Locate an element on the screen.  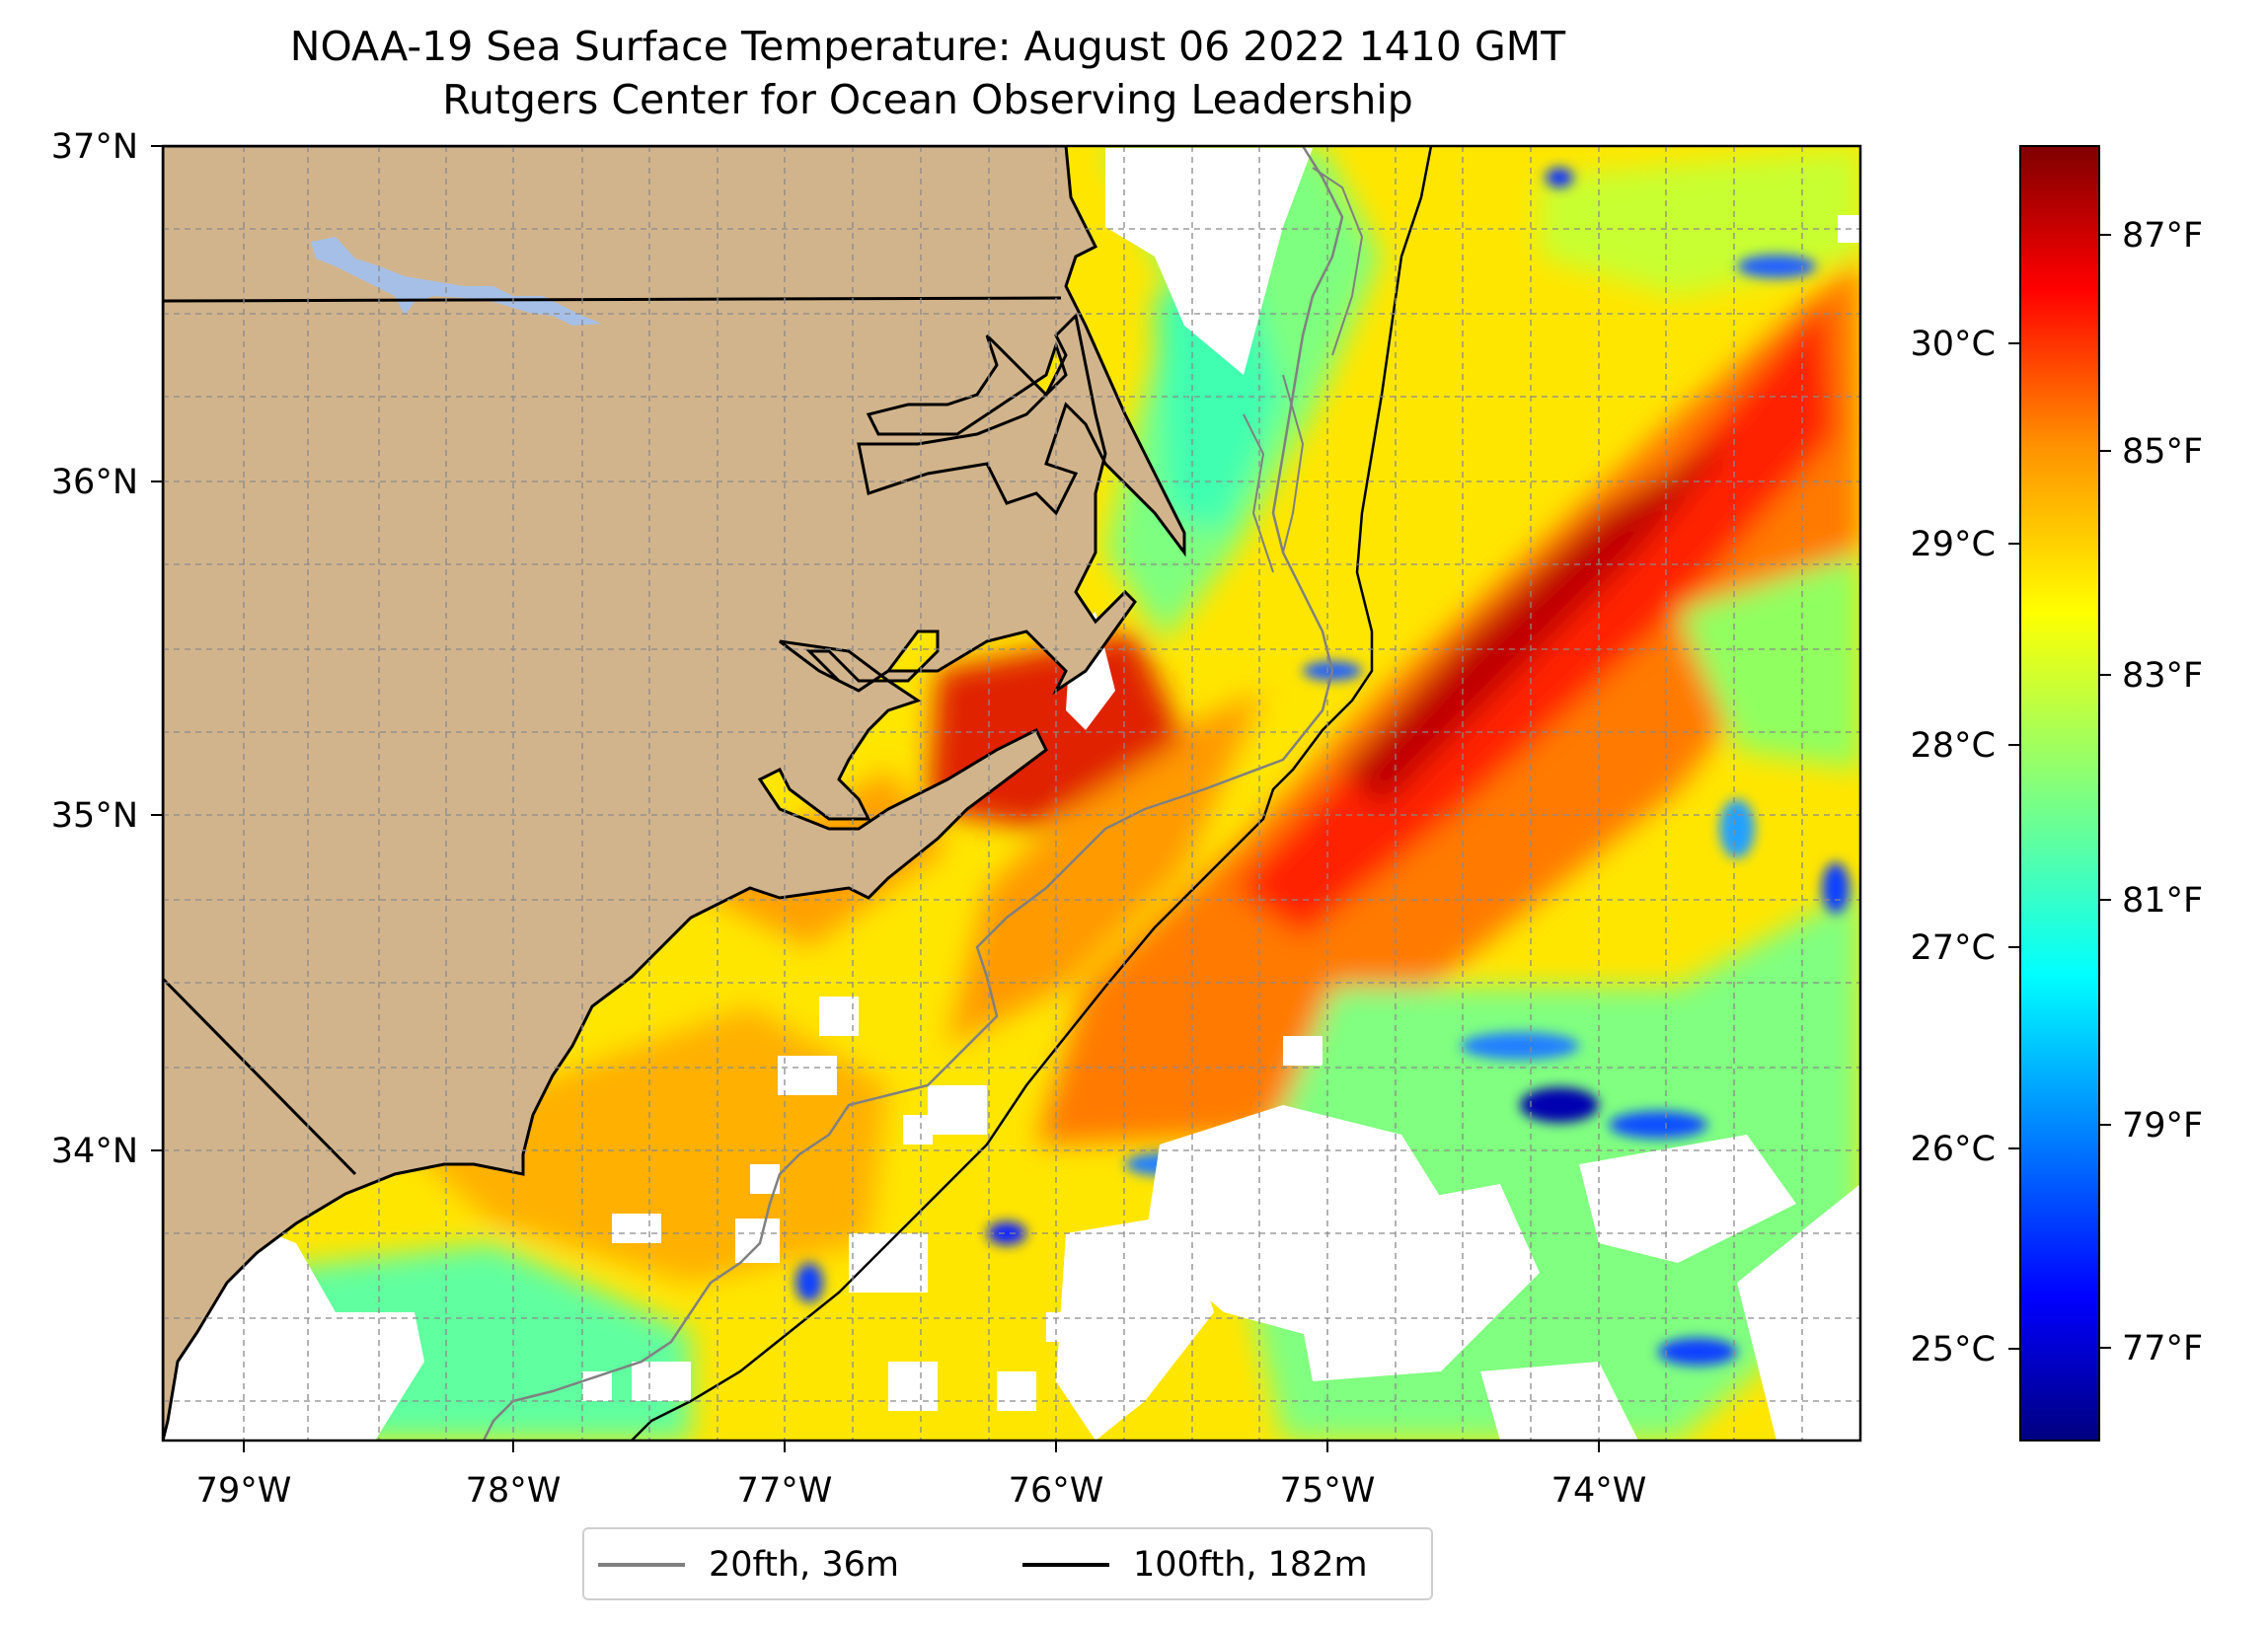
isobath-20fth-shoals is located at coordinates (1304, 370).